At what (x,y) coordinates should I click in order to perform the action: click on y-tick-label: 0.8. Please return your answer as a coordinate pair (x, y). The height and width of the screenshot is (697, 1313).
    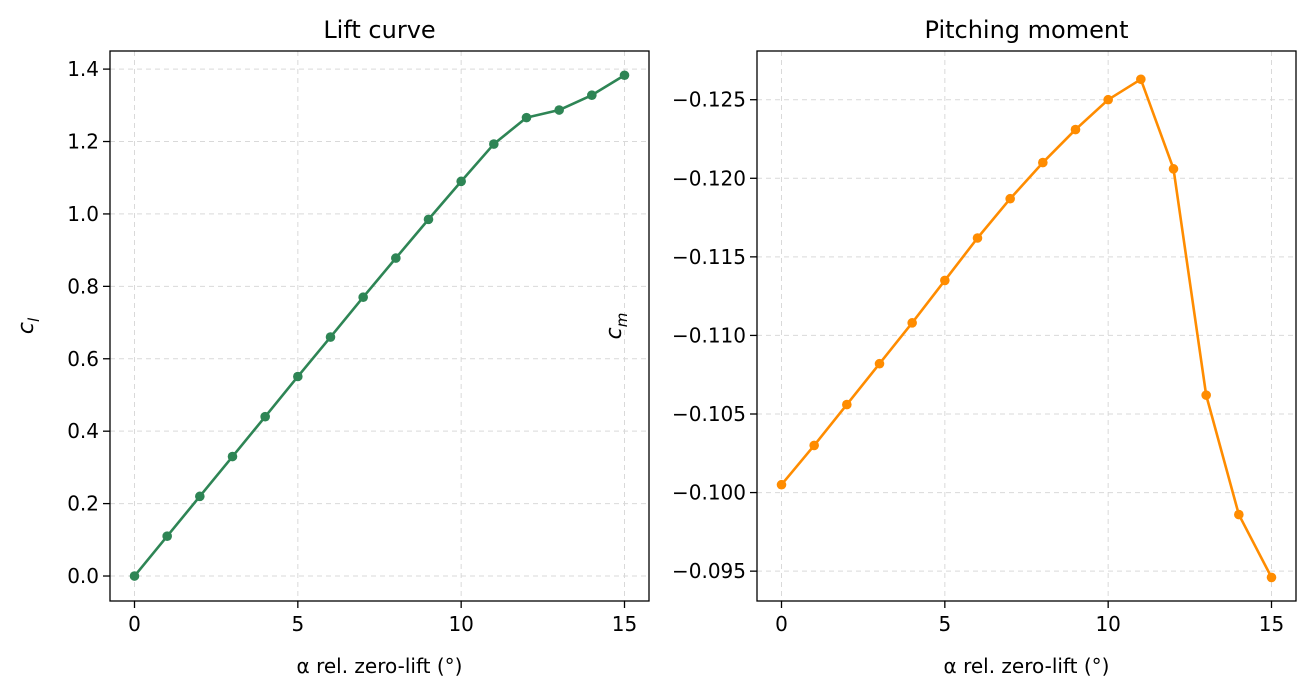
    Looking at the image, I should click on (83, 286).